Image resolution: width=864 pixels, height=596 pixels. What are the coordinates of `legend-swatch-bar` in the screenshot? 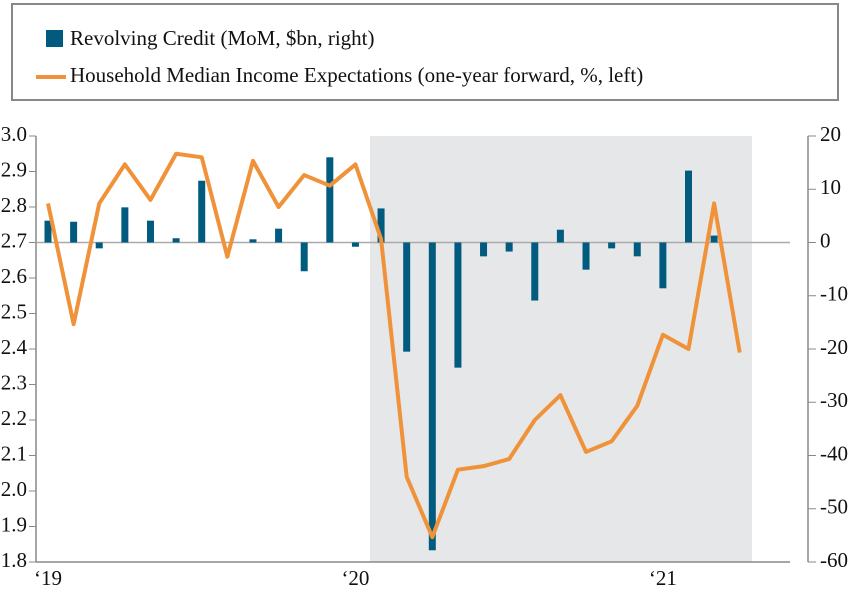 It's located at (54, 38).